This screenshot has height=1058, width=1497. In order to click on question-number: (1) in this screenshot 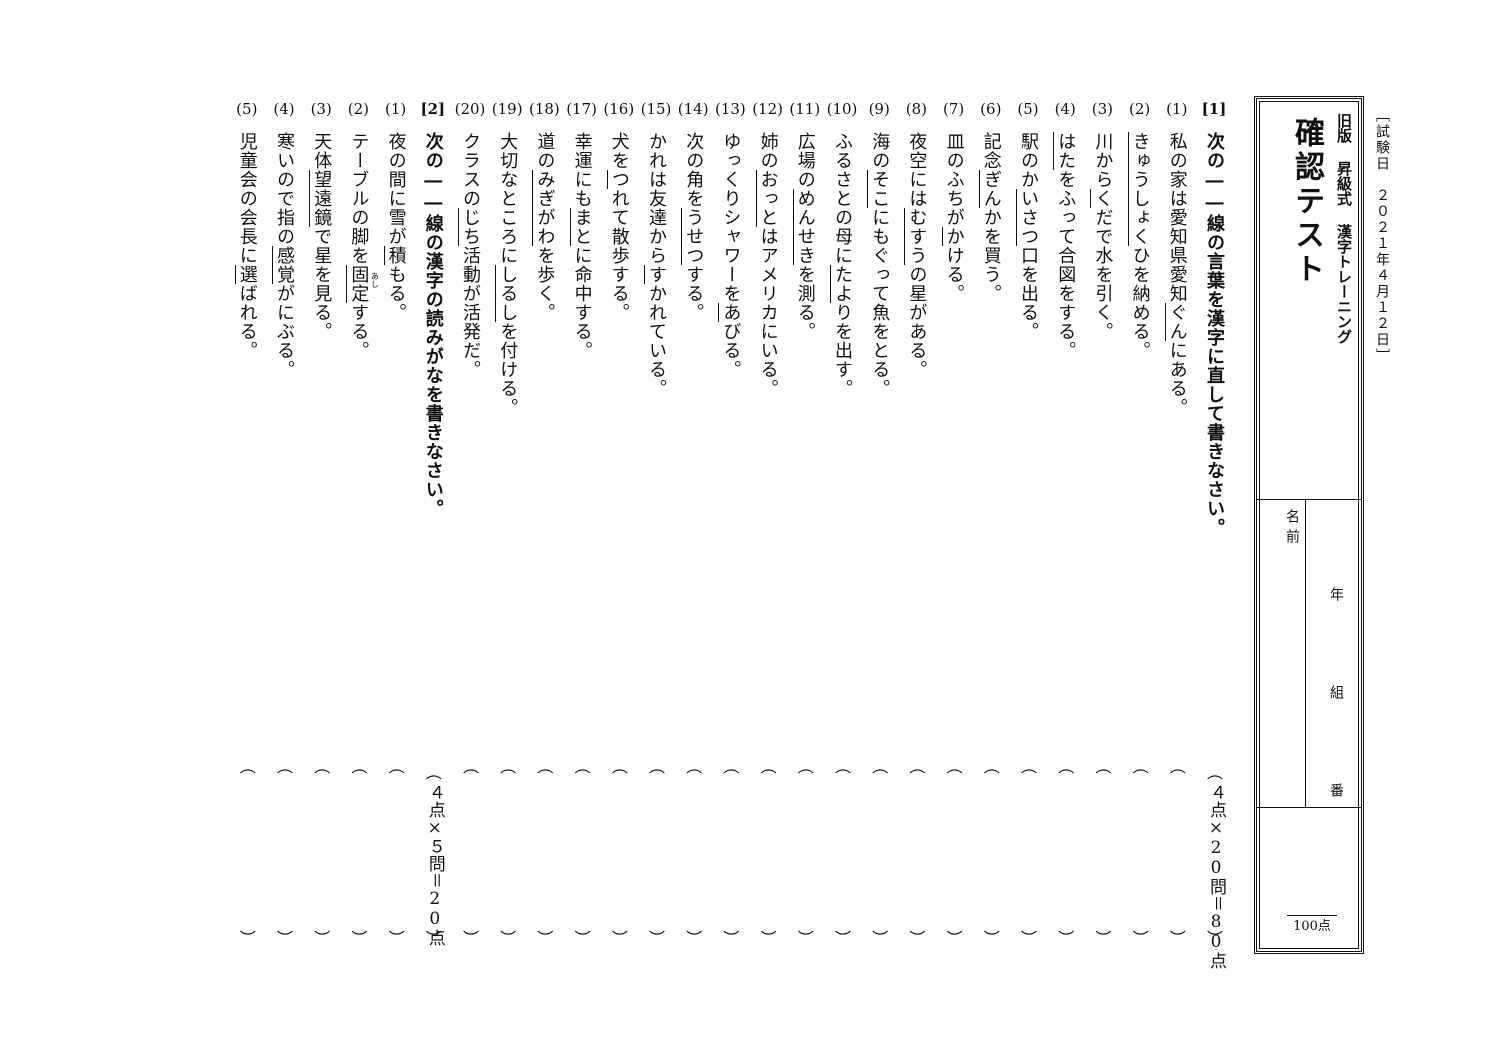, I will do `click(395, 109)`.